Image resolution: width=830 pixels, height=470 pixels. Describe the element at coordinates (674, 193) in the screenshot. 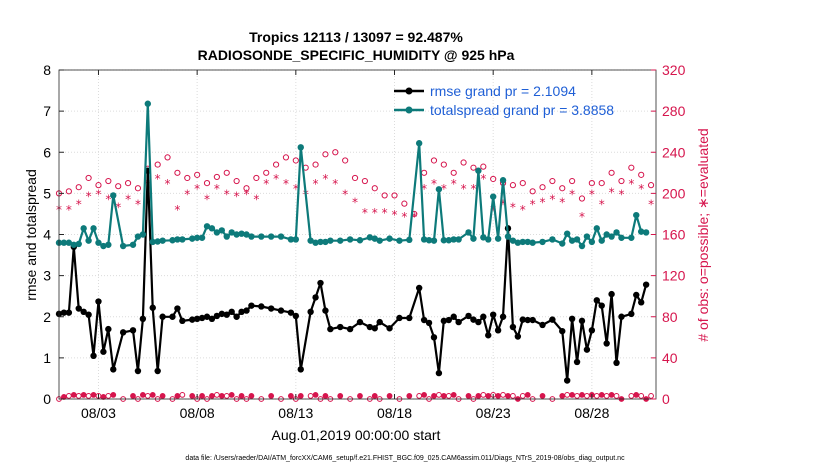

I see `y2-tick-label: 200` at that location.